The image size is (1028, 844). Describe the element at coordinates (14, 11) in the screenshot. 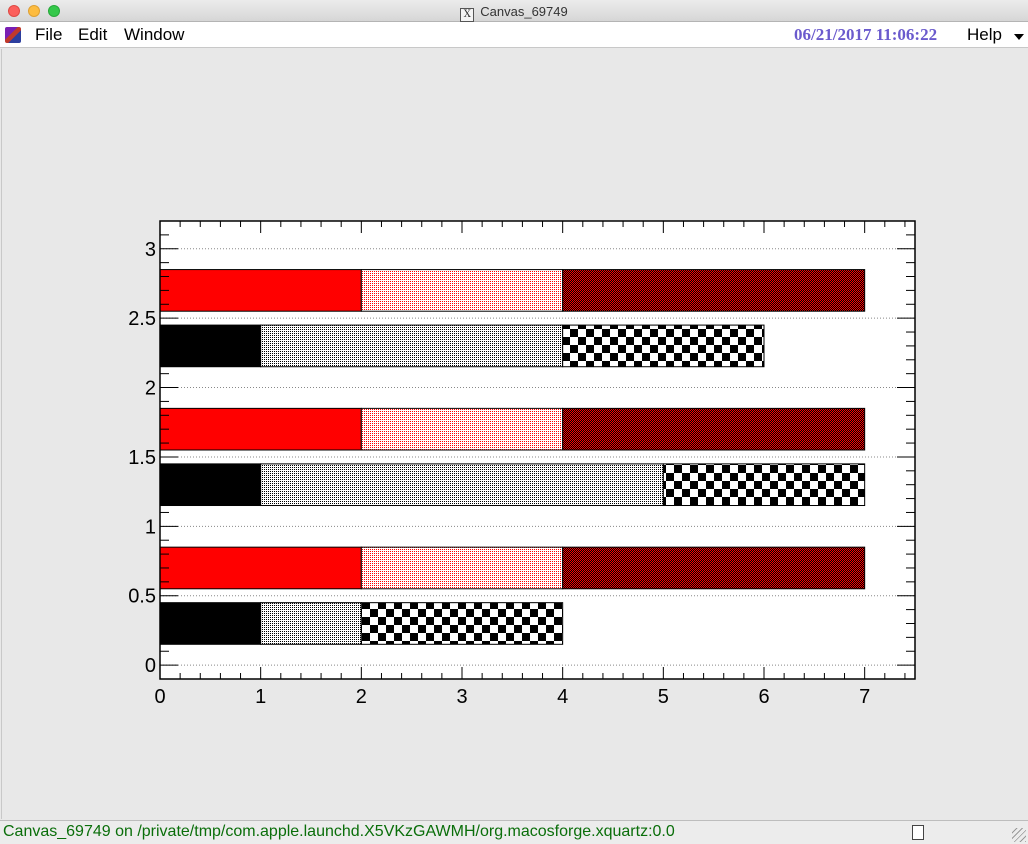

I see `close-window-button` at that location.